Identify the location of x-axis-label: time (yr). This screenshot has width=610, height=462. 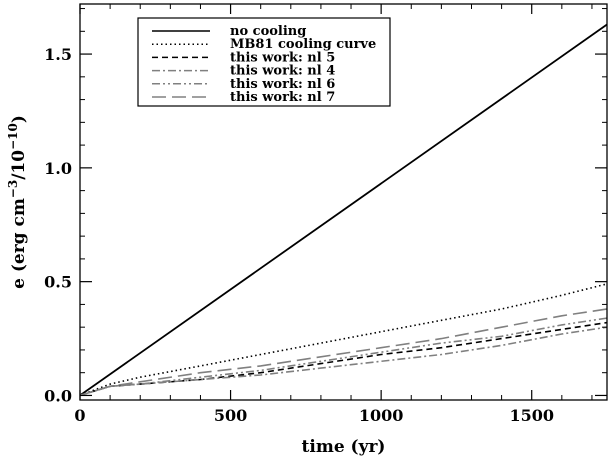
(344, 447).